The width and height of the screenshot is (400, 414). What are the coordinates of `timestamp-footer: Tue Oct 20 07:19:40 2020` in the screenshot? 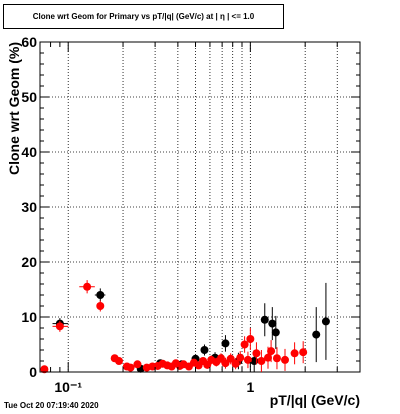 It's located at (51, 405).